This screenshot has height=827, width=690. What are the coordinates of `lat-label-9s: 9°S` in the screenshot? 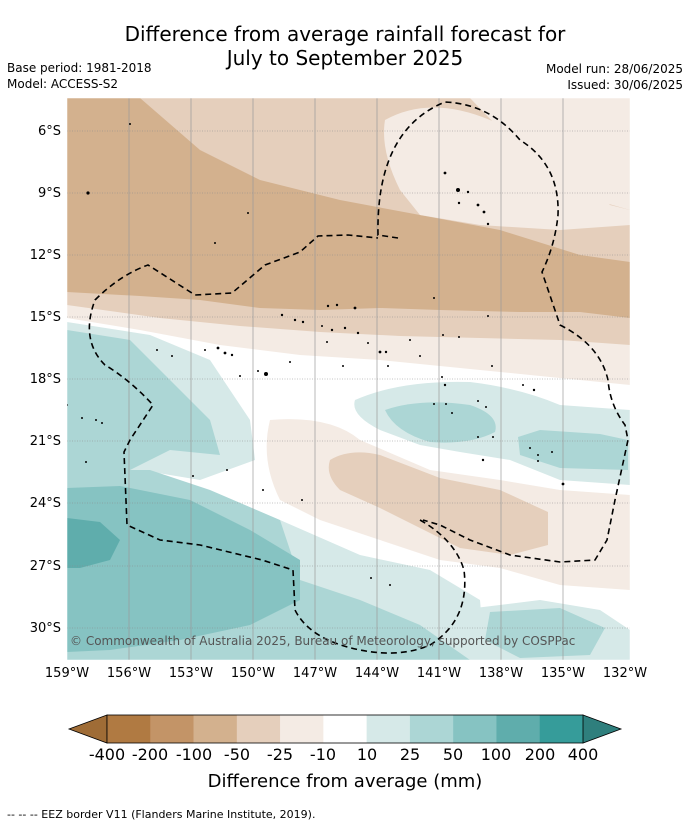 It's located at (49, 193).